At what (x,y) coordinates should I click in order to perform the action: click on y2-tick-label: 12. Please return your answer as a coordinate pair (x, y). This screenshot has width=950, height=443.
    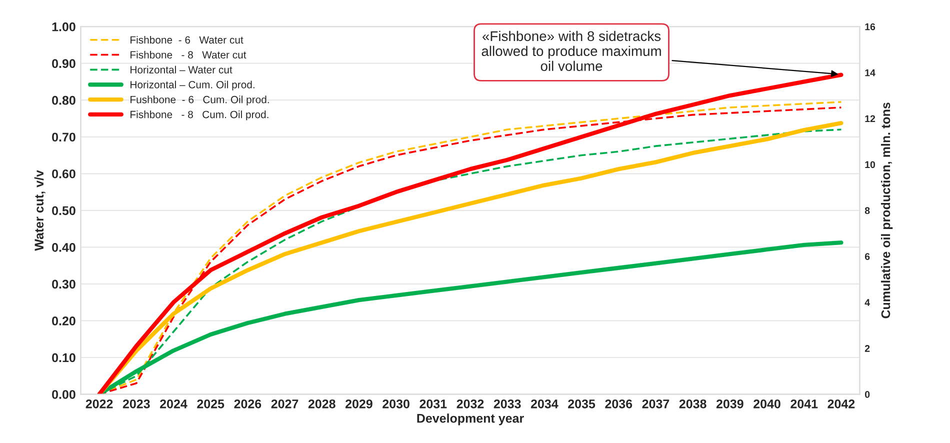
    Looking at the image, I should click on (870, 118).